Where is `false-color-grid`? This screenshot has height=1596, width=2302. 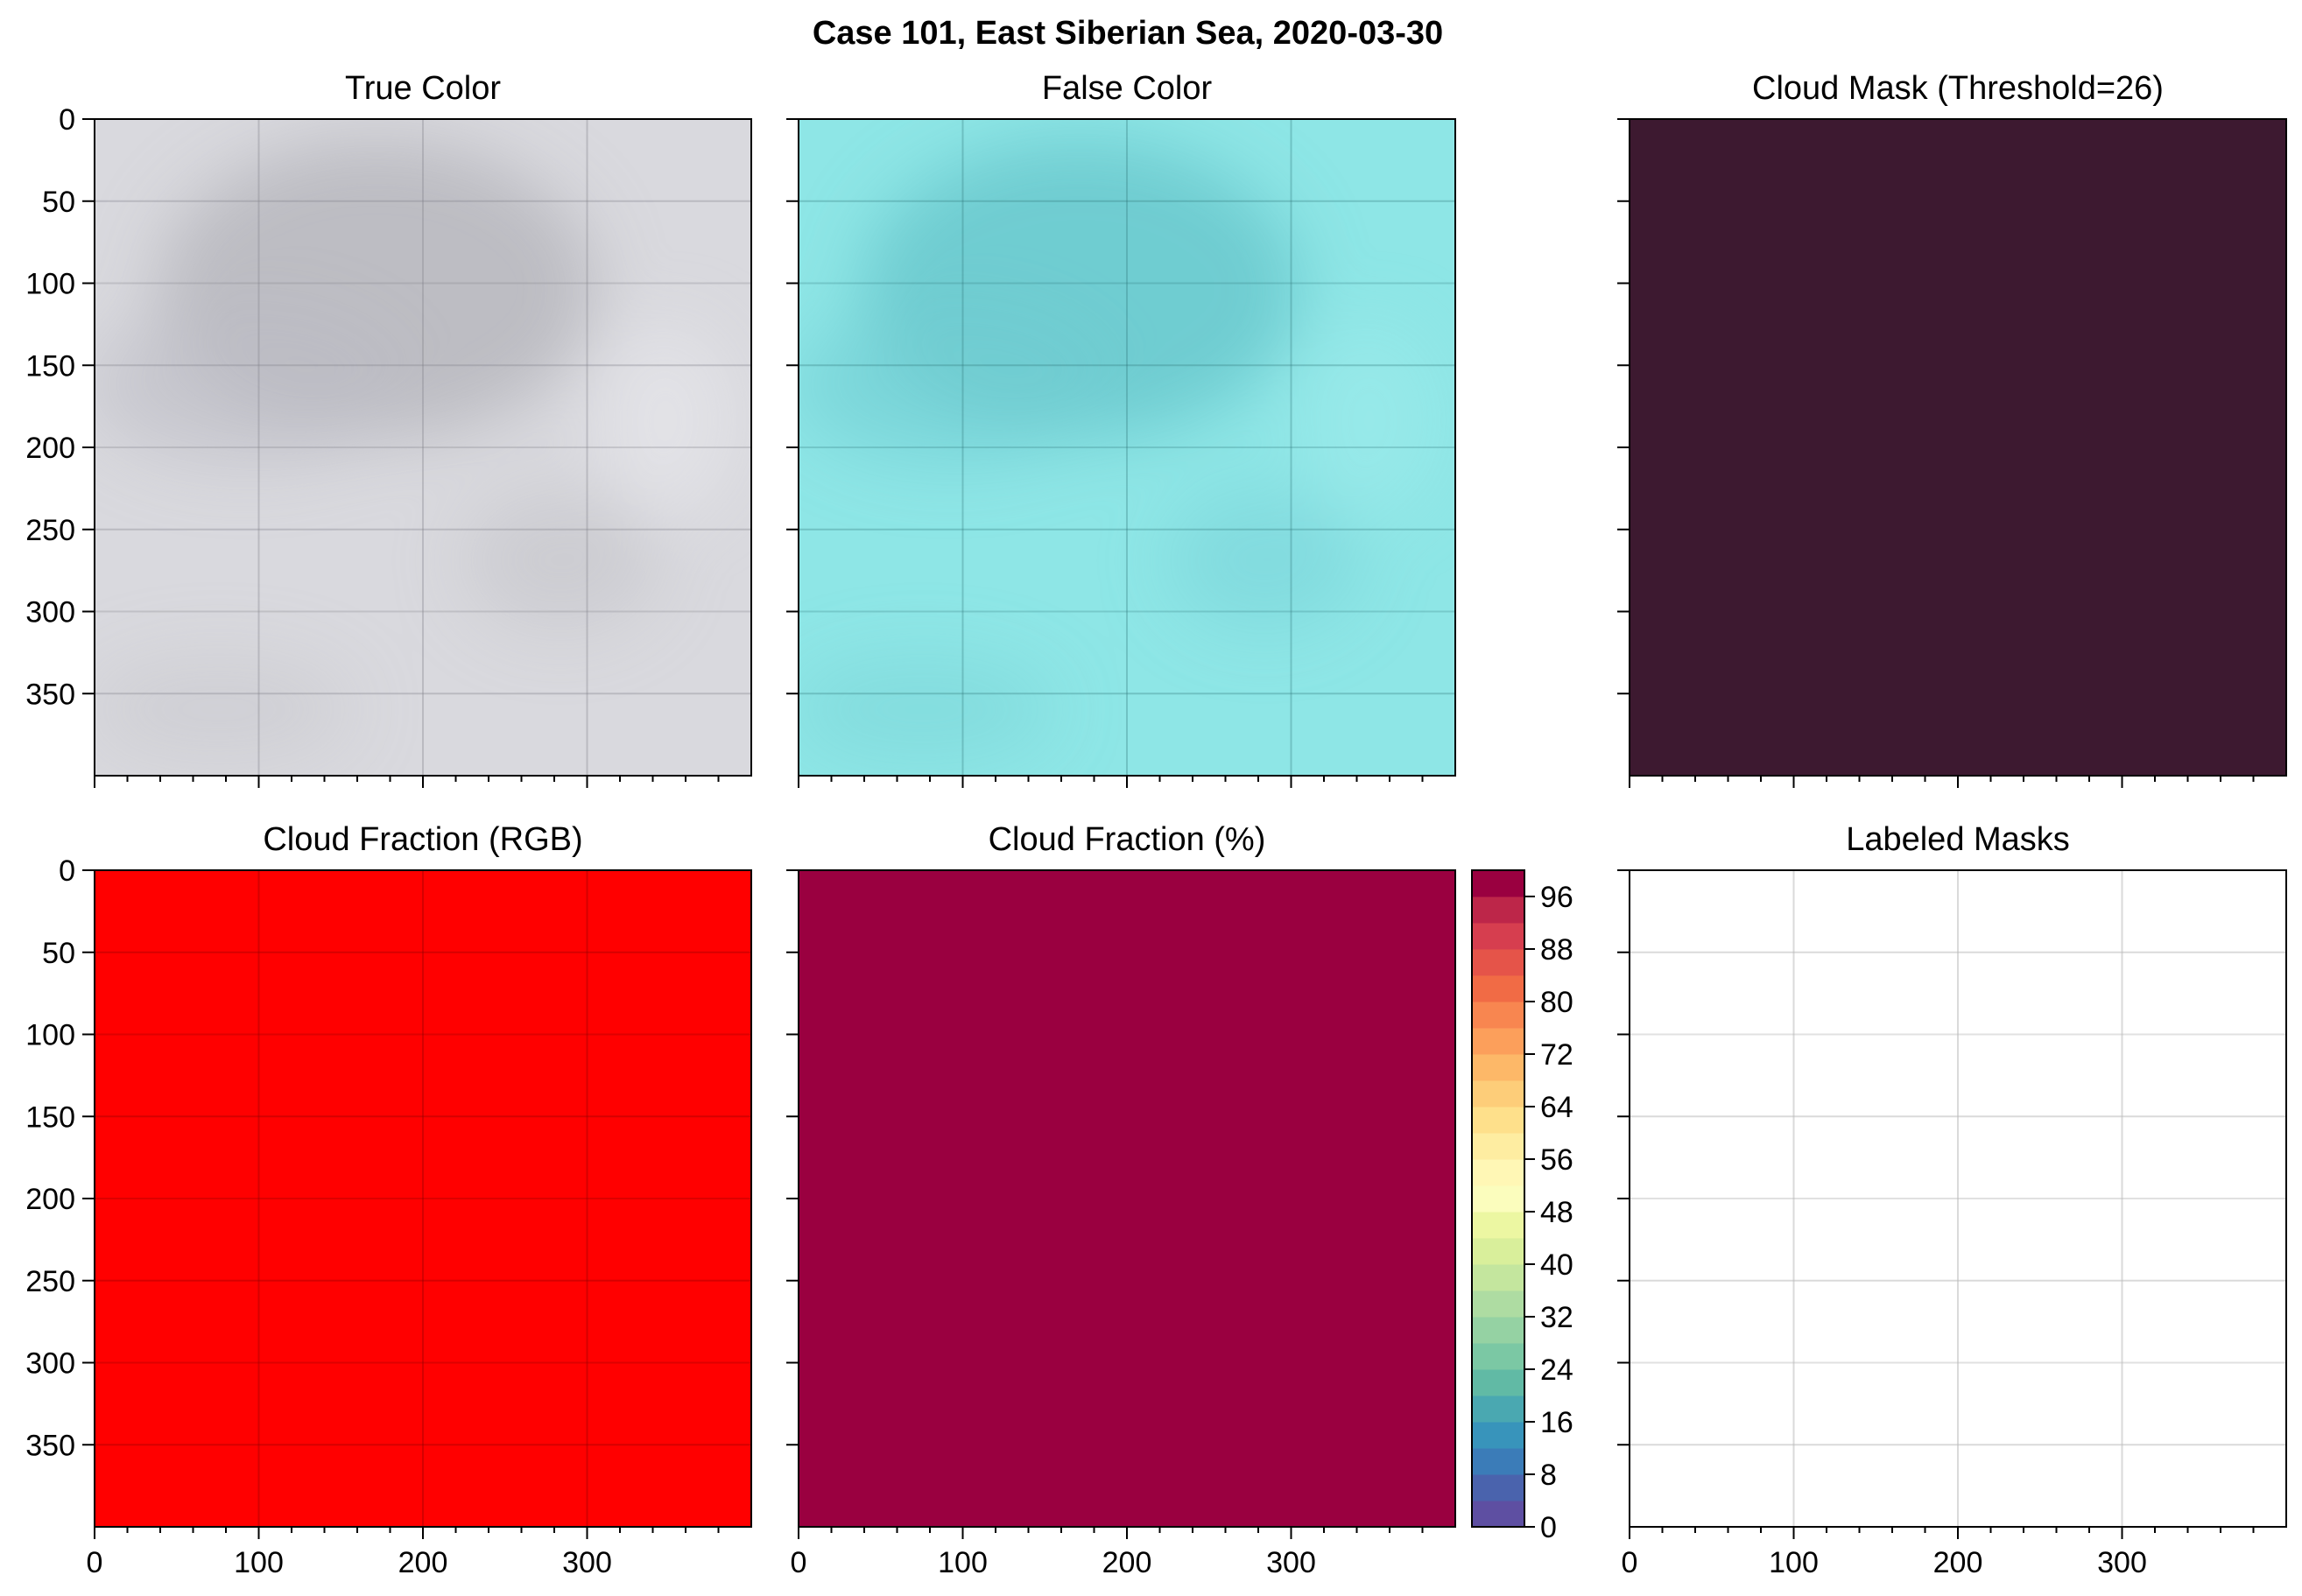 false-color-grid is located at coordinates (1127, 447).